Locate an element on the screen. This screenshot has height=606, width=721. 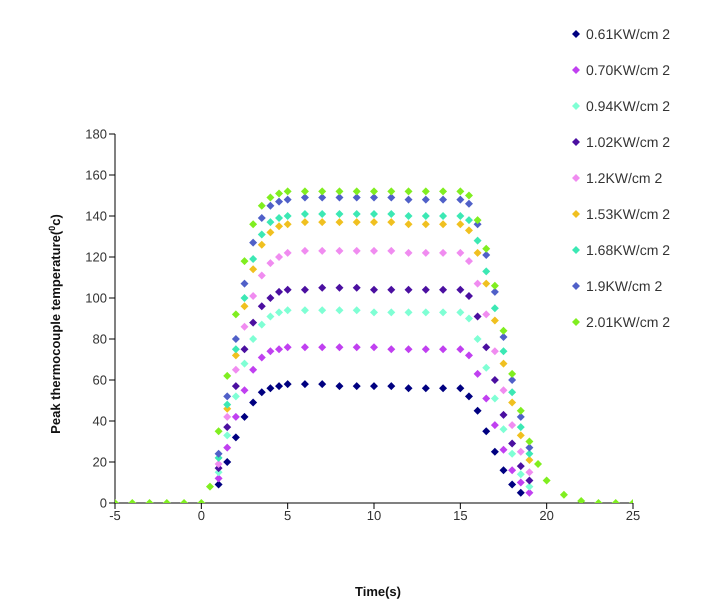
y-tick-label: 60 is located at coordinates (99, 380).